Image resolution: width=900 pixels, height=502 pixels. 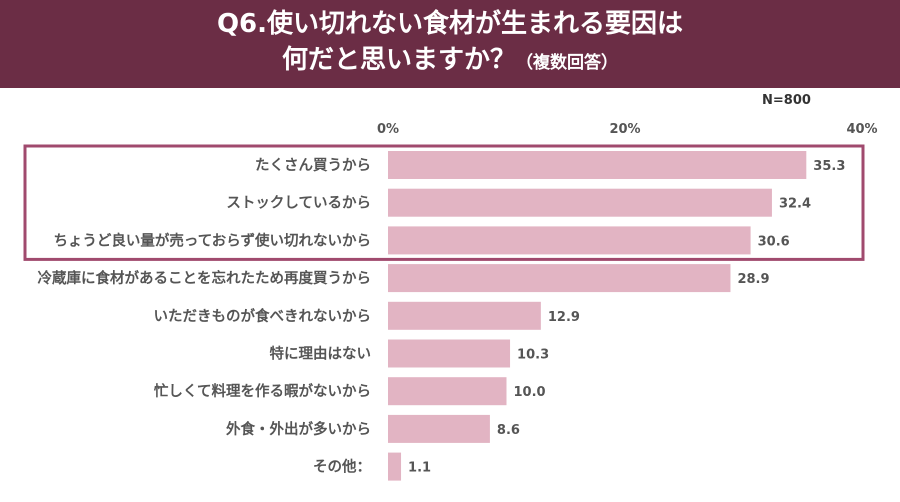 I want to click on category-label: 忙しくて料理を作る暇がないから, so click(x=262, y=391).